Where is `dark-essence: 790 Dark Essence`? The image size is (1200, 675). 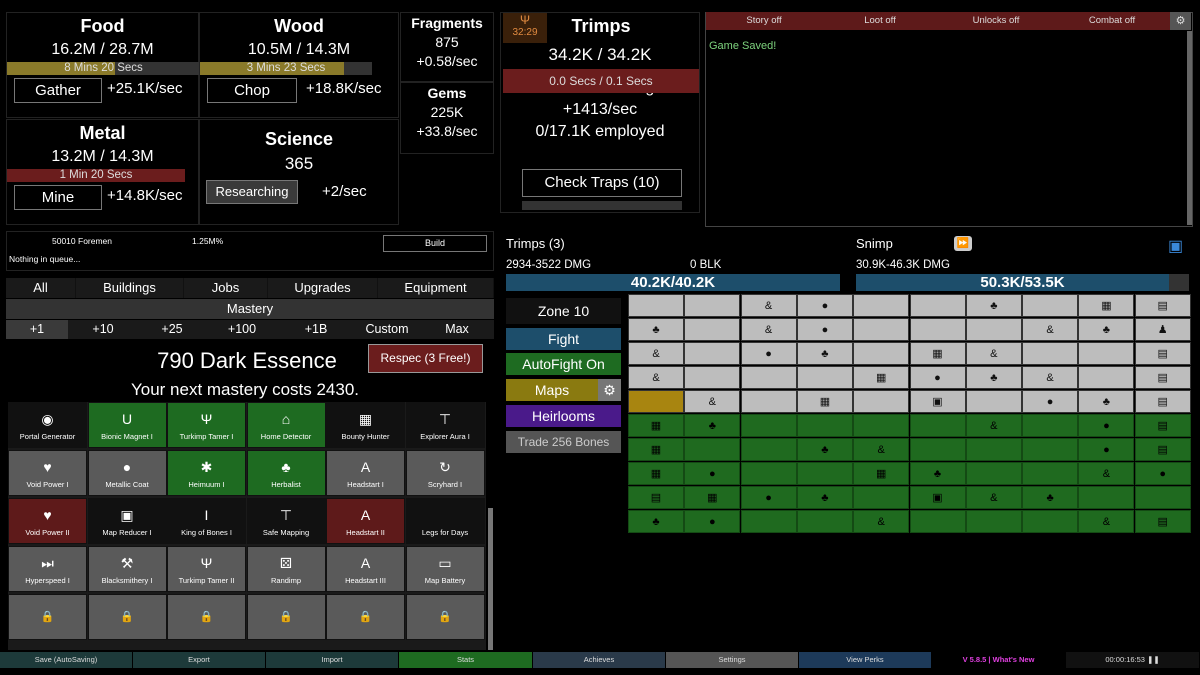 dark-essence: 790 Dark Essence is located at coordinates (247, 360).